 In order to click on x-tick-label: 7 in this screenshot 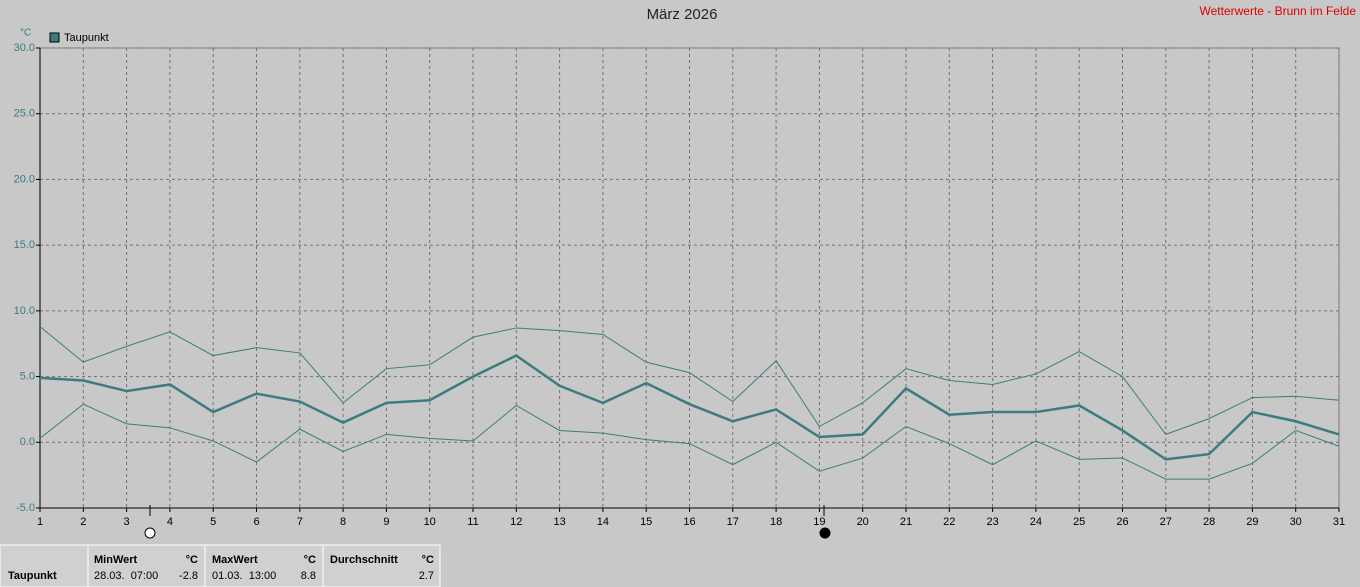, I will do `click(300, 522)`.